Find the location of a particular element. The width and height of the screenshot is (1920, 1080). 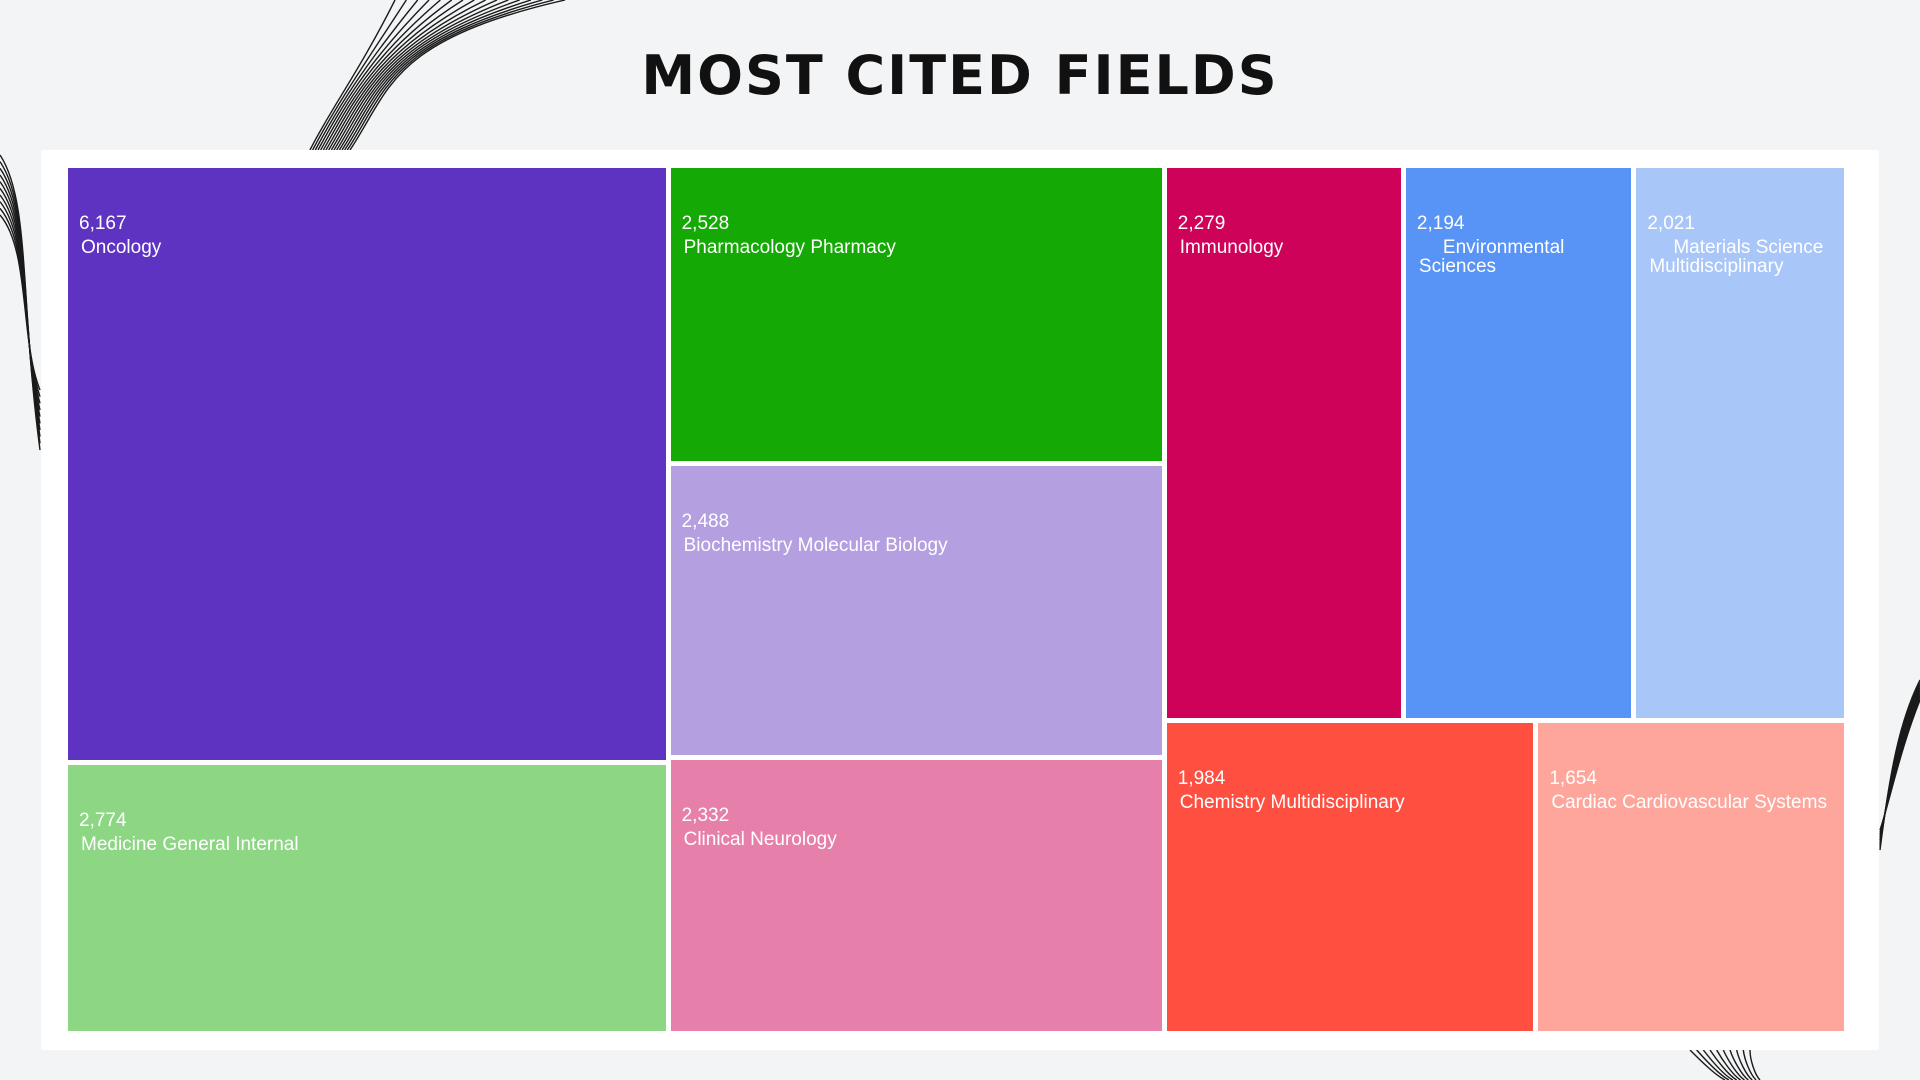

tile-label: Cardiac Cardiovascular Systems is located at coordinates (1689, 802).